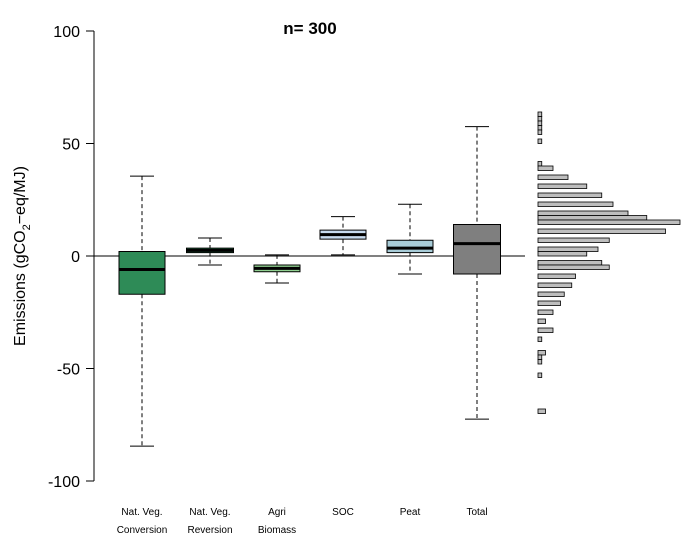 The image size is (681, 534). Describe the element at coordinates (142, 529) in the screenshot. I see `category-label-line2: Conversion` at that location.